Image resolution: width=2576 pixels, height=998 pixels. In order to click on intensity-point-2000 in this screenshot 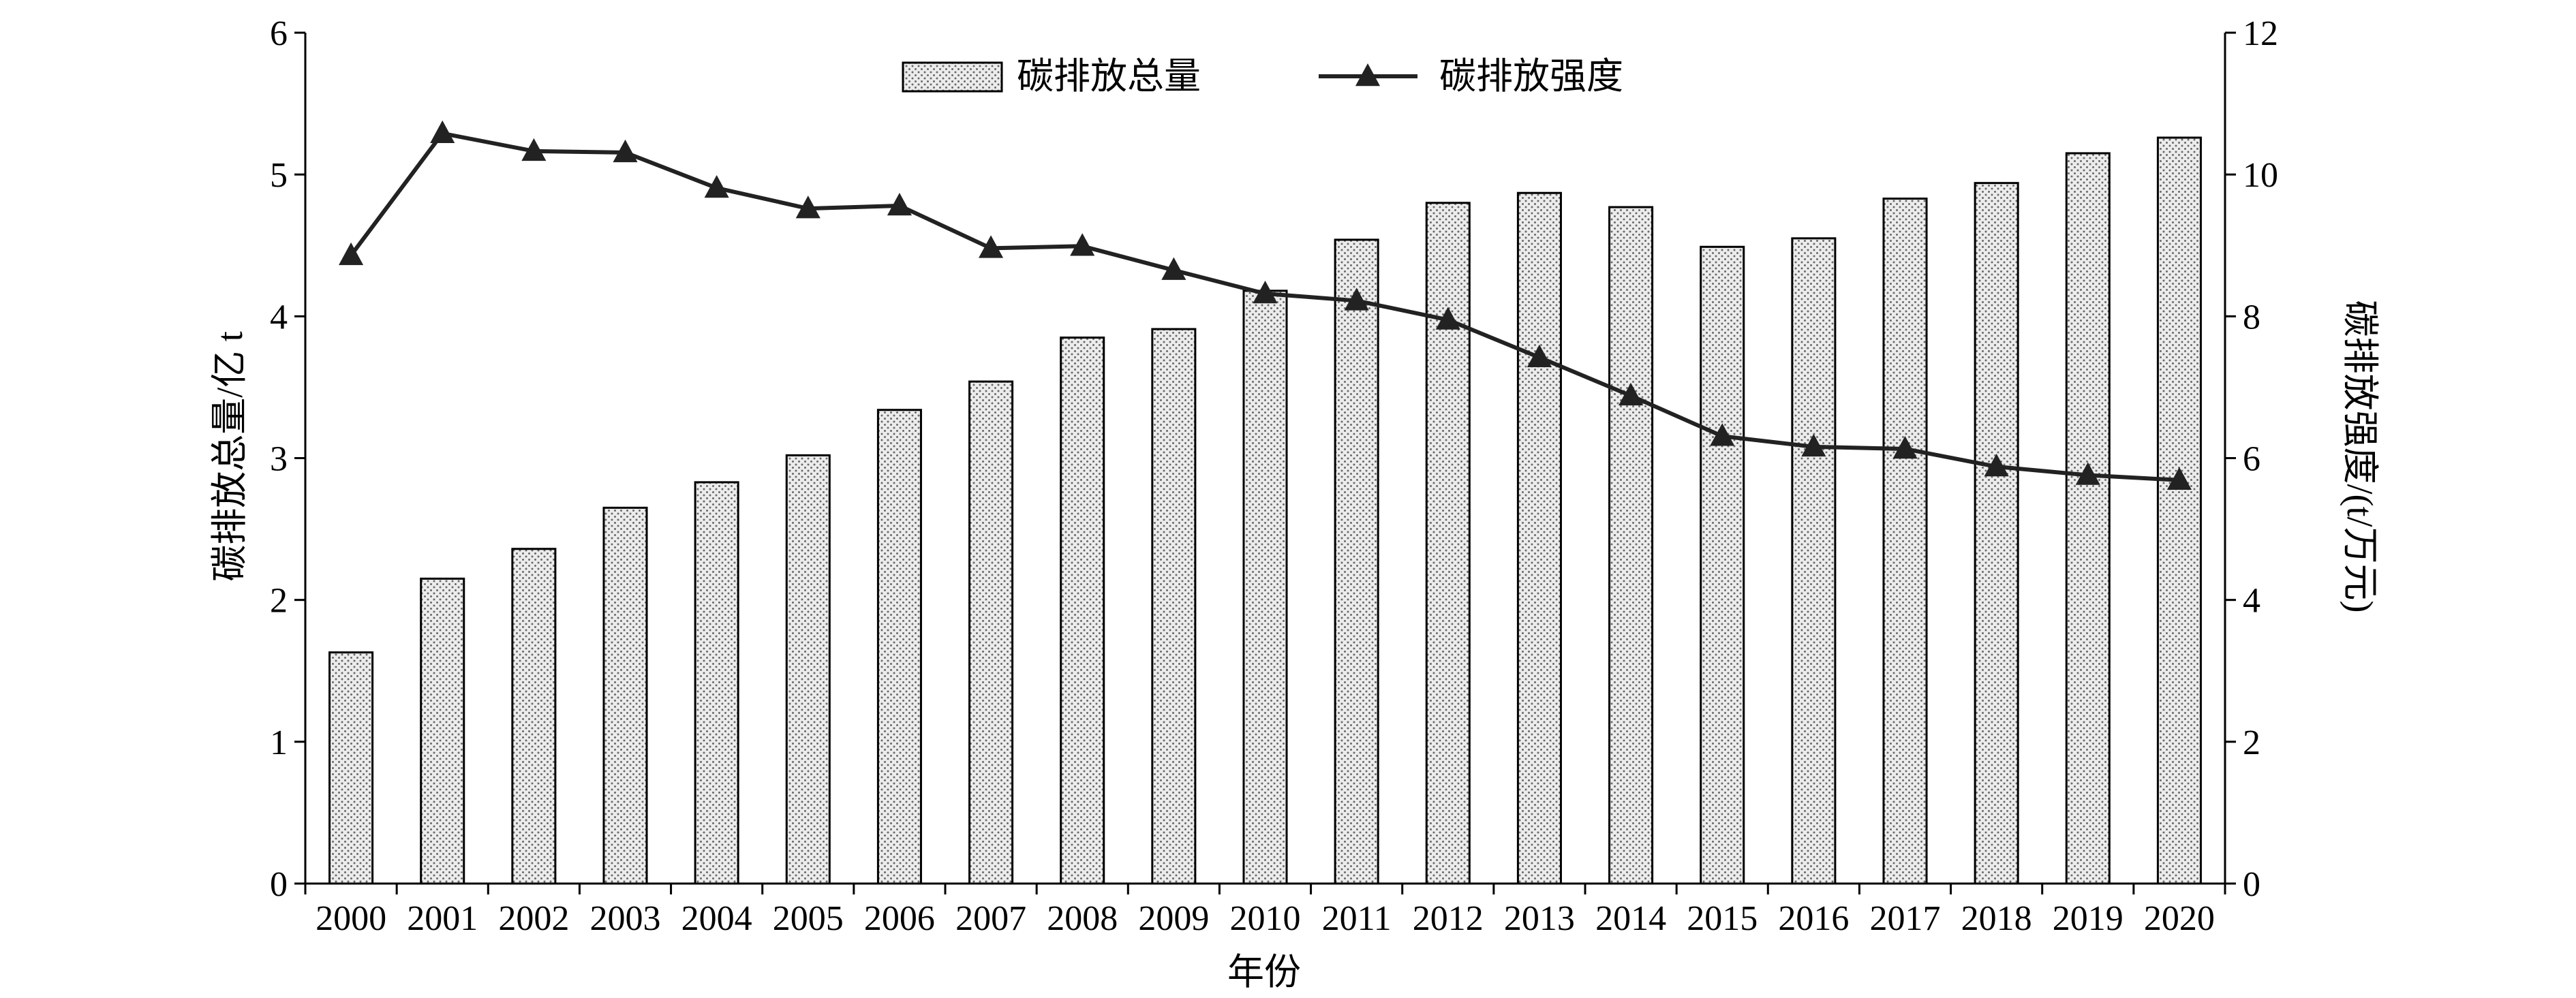, I will do `click(351, 254)`.